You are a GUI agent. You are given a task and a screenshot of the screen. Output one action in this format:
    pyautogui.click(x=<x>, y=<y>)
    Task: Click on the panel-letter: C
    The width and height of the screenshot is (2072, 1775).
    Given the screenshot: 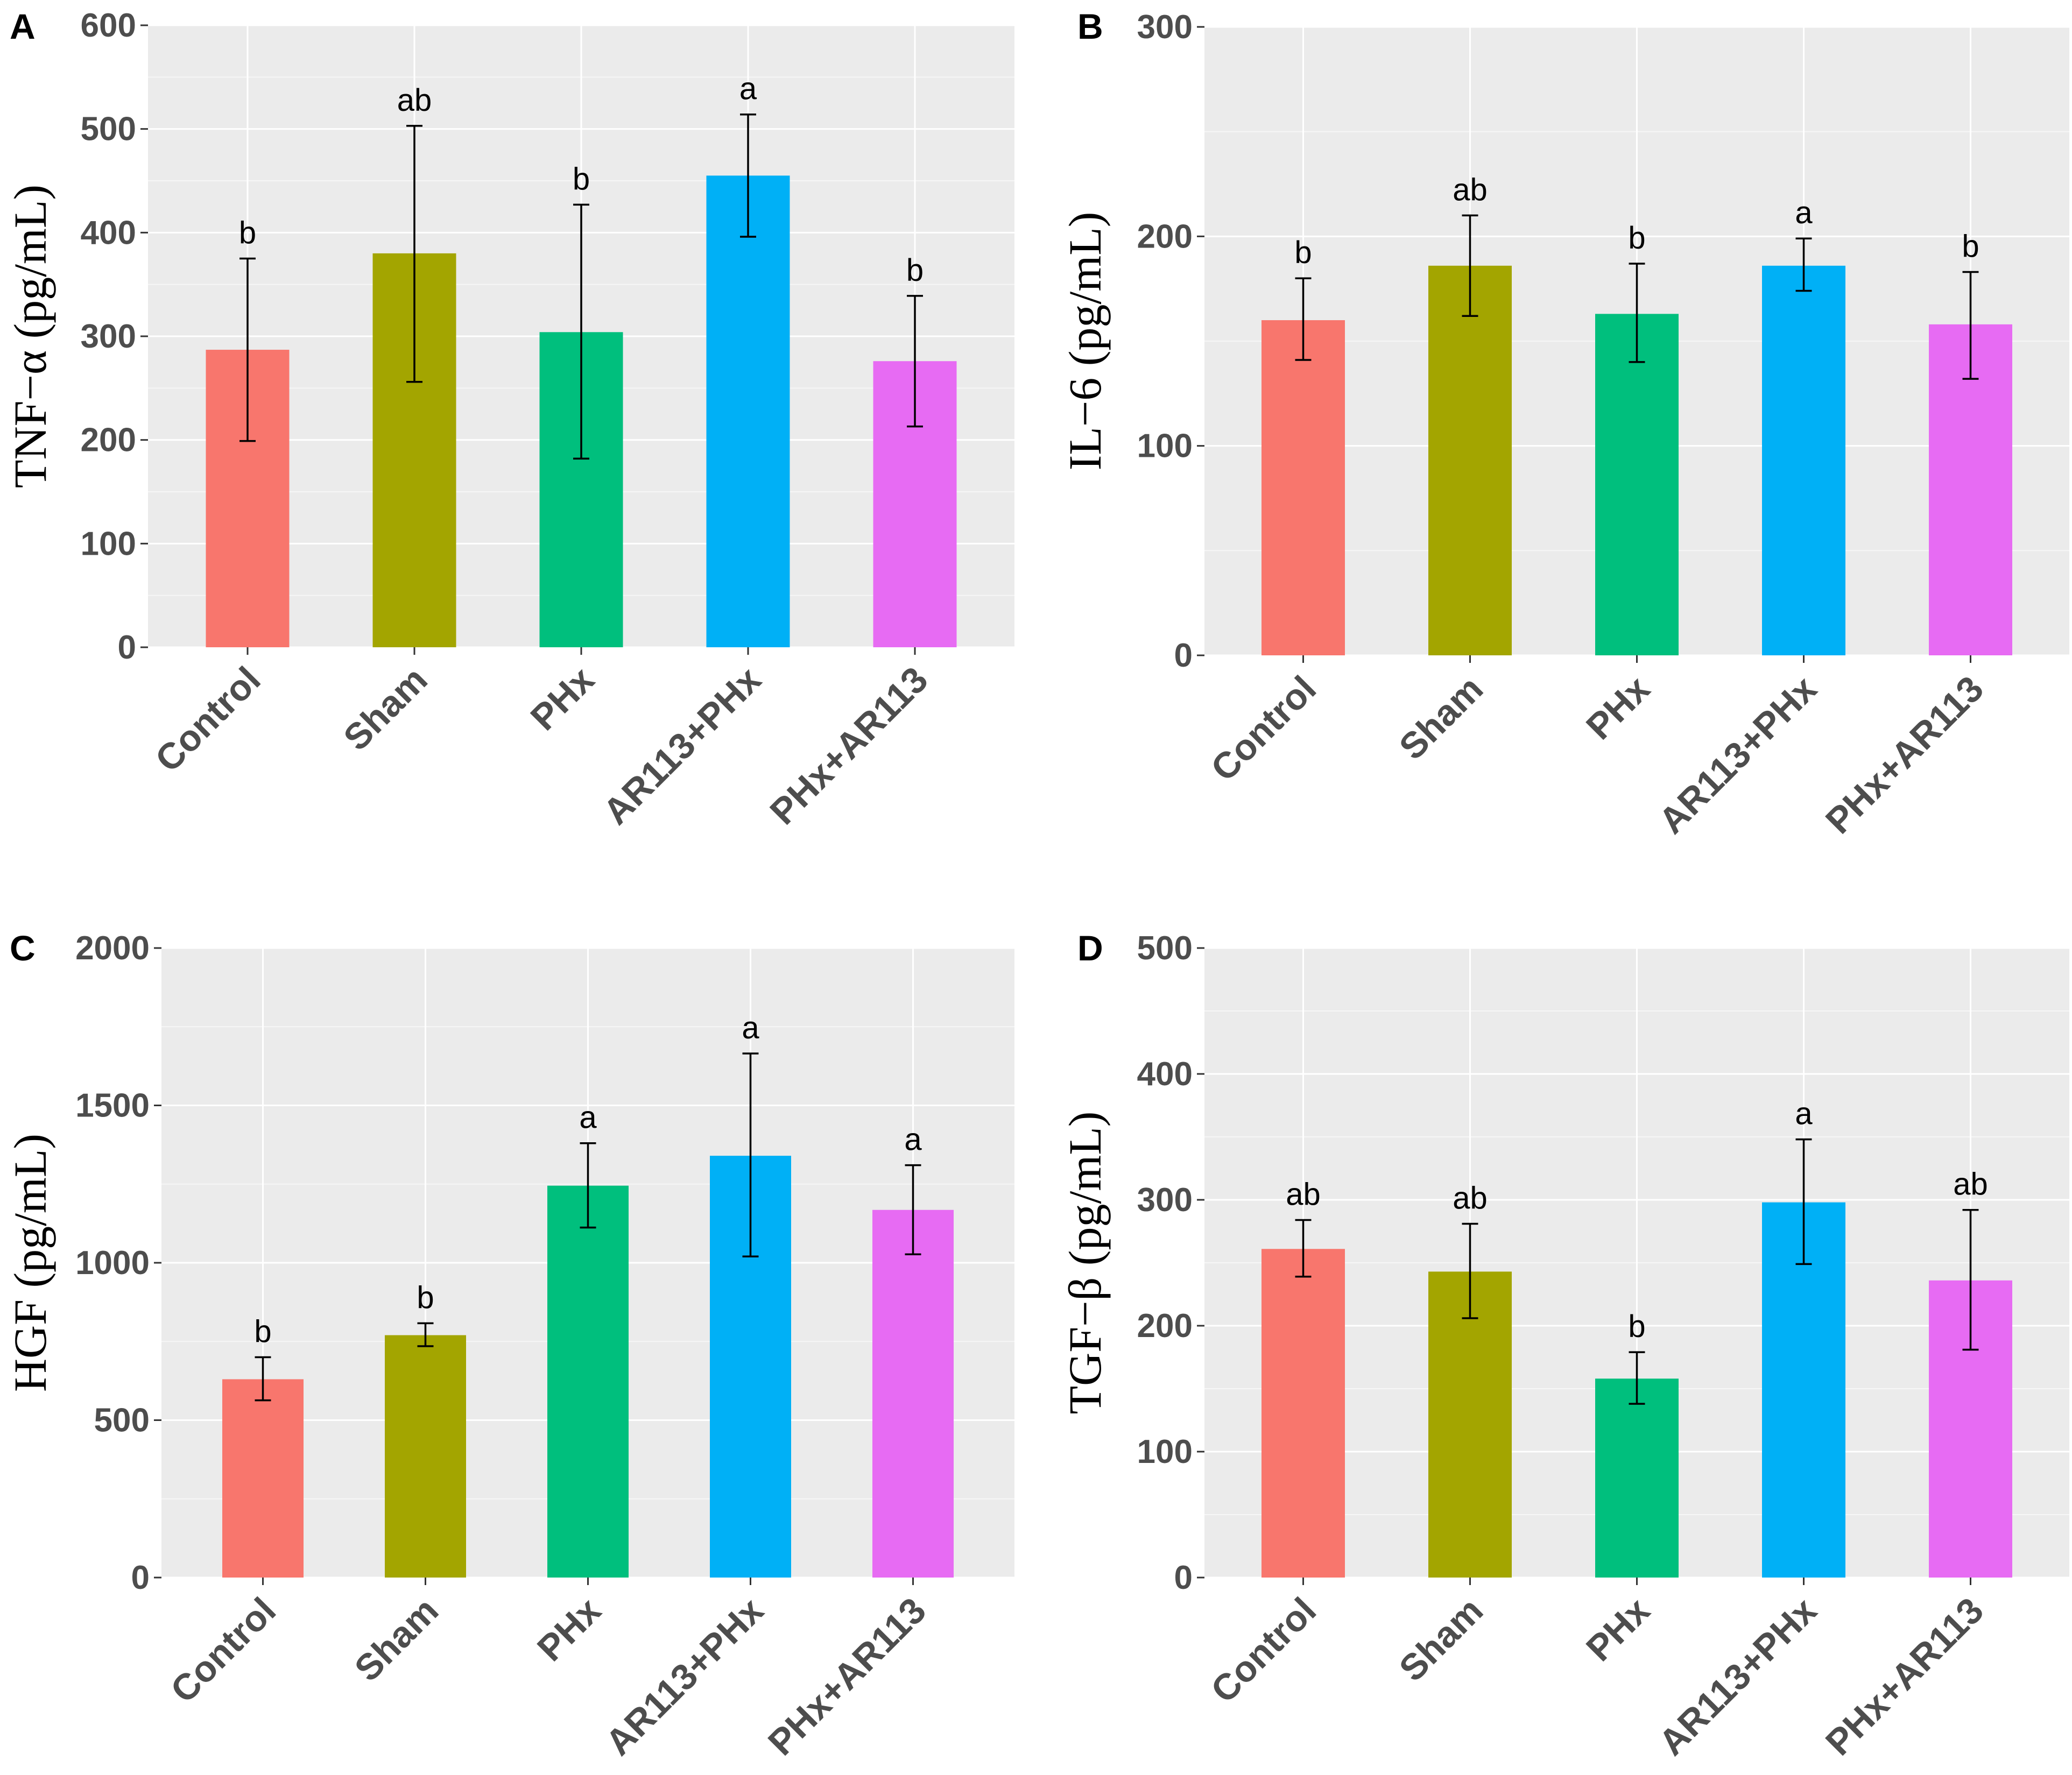 What is the action you would take?
    pyautogui.click(x=23, y=948)
    